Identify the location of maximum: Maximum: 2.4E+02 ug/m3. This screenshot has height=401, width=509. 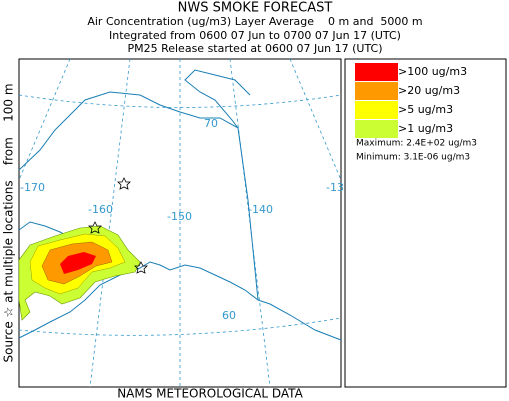
(416, 144).